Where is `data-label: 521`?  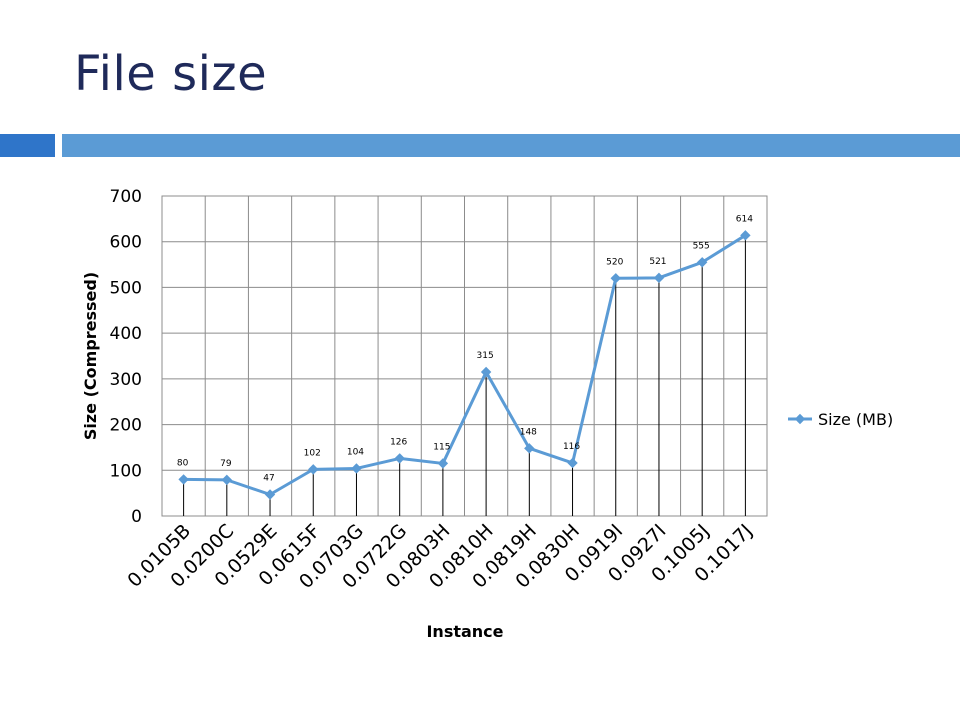 data-label: 521 is located at coordinates (657, 262).